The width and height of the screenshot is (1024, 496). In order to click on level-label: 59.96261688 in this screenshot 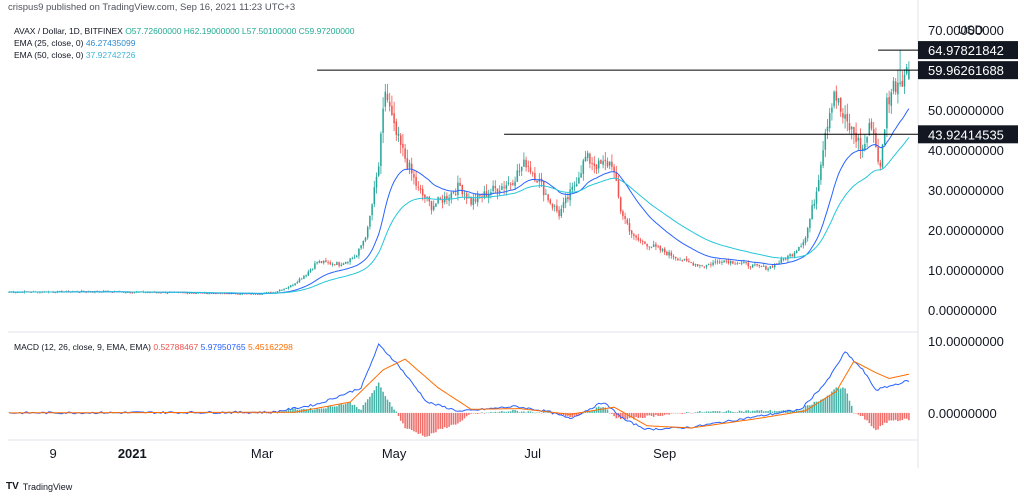, I will do `click(966, 70)`.